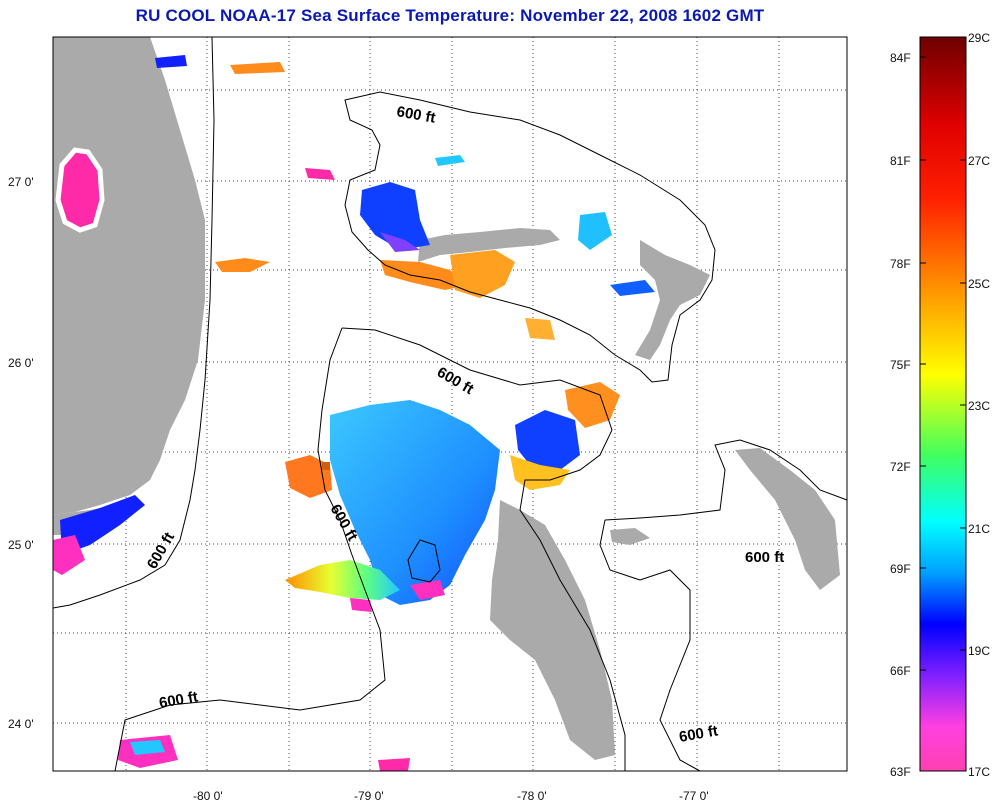  Describe the element at coordinates (979, 38) in the screenshot. I see `colorbar-c-label: 29C` at that location.